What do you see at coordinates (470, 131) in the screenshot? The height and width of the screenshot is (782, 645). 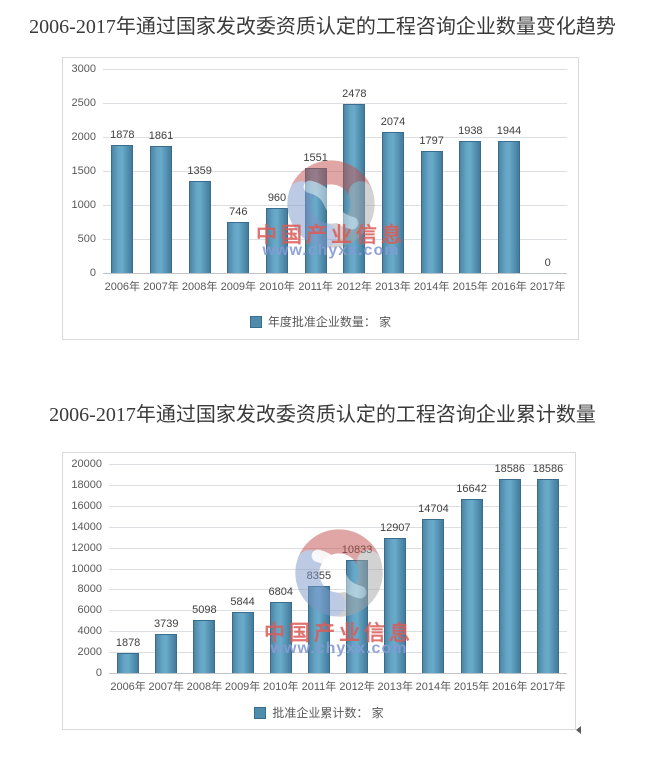 I see `bar-value-label: 1938` at bounding box center [470, 131].